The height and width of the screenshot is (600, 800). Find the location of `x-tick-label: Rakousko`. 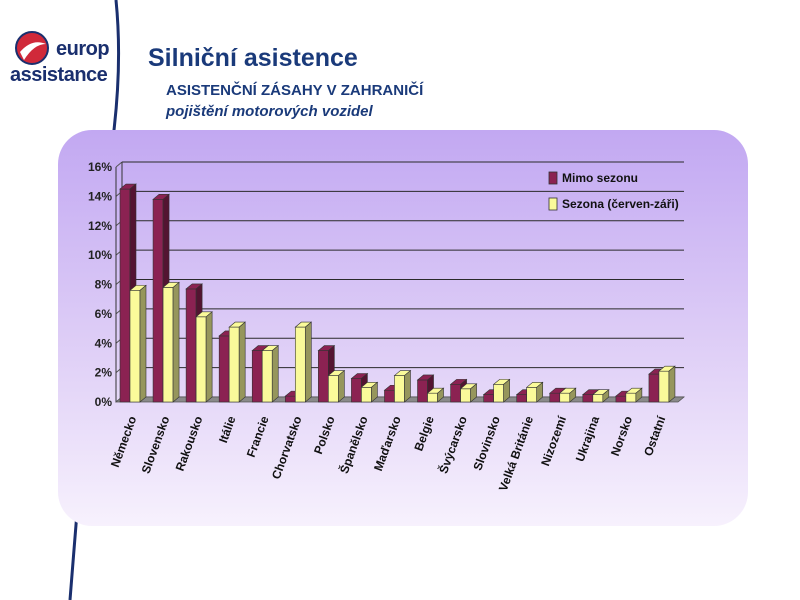

x-tick-label: Rakousko is located at coordinates (189, 443).